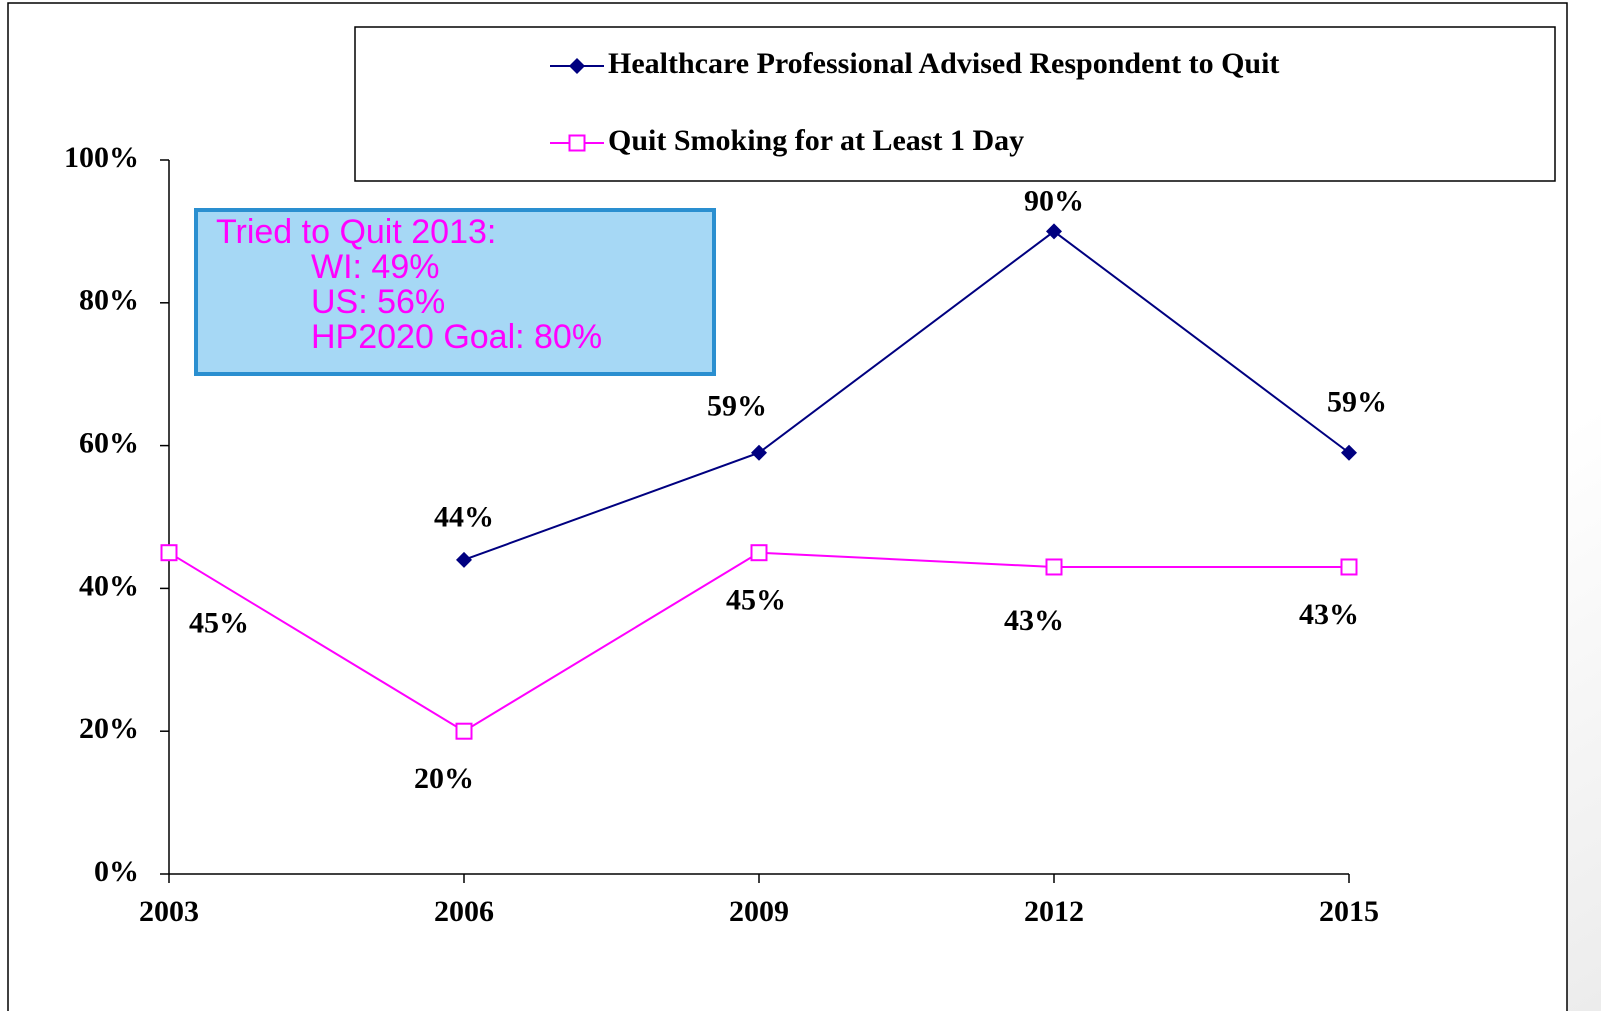 This screenshot has width=1601, height=1011. Describe the element at coordinates (356, 232) in the screenshot. I see `annotation-line: Tried to Quit 2013:` at that location.